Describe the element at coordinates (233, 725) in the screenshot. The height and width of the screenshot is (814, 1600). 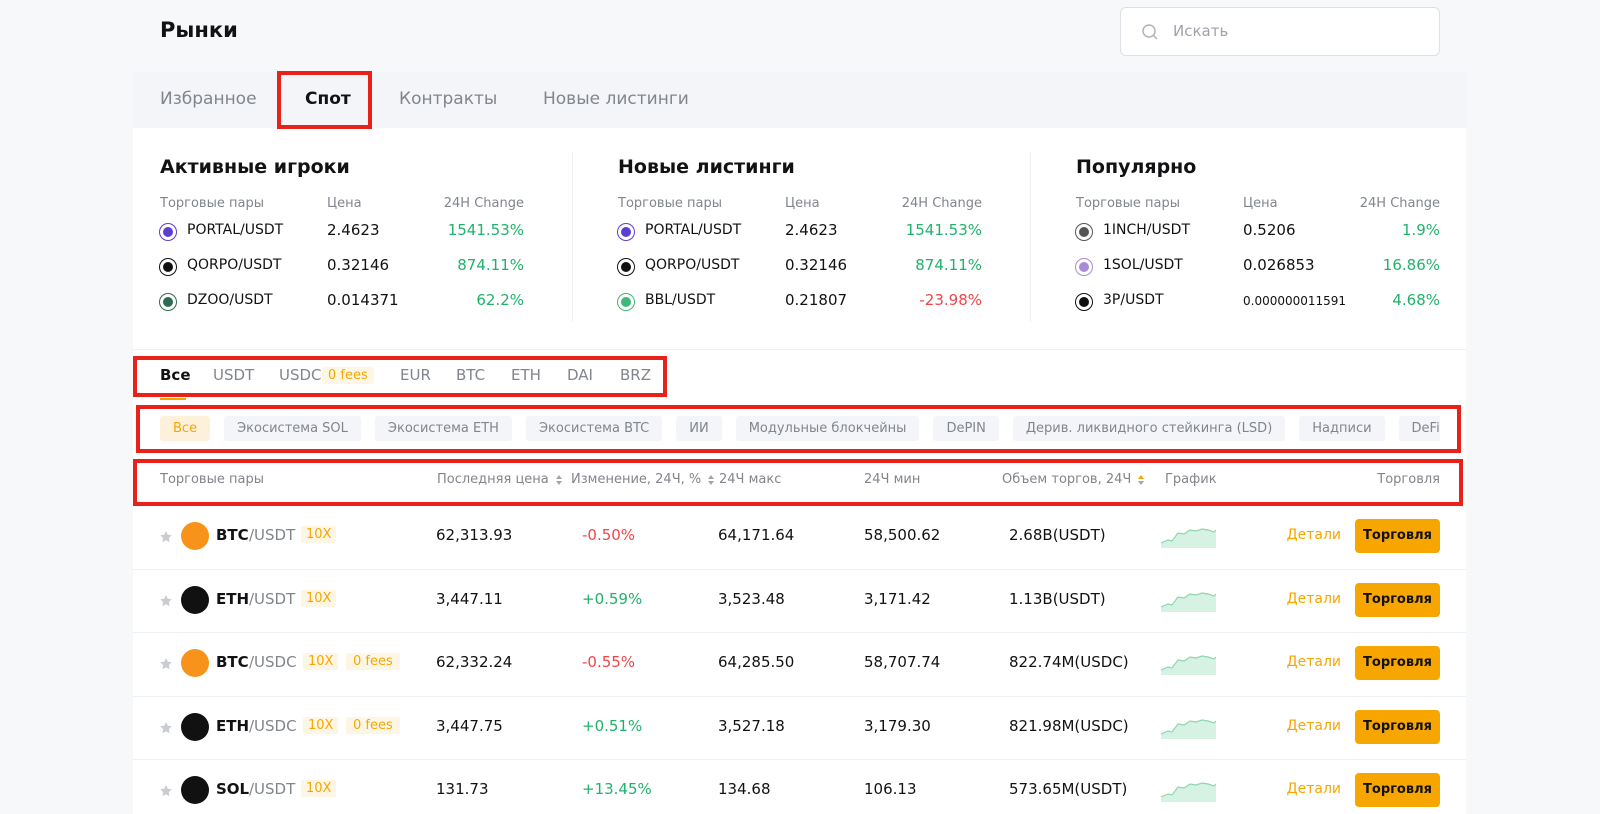
I see `pair-base: ETH` at that location.